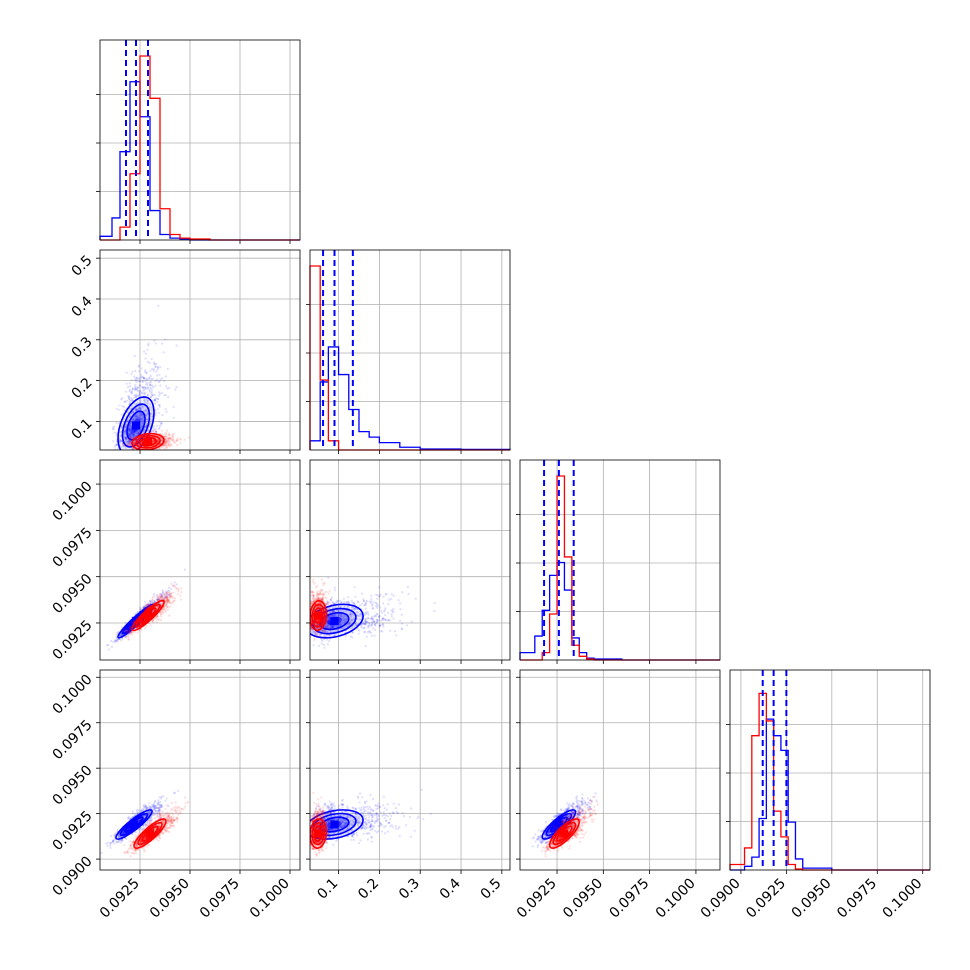  Describe the element at coordinates (134, 824) in the screenshot. I see `density-peak-blue` at that location.